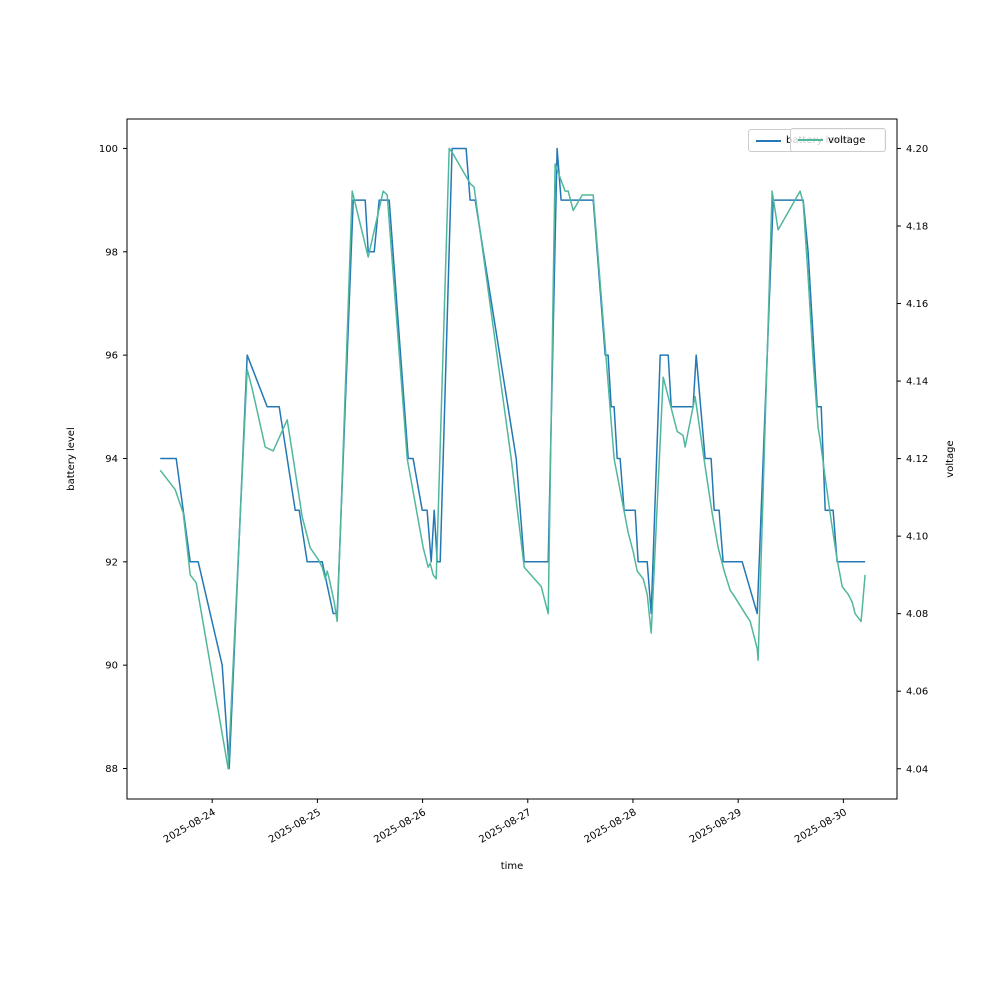 The image size is (1000, 1000). I want to click on y-left-axis-label: battery level, so click(71, 458).